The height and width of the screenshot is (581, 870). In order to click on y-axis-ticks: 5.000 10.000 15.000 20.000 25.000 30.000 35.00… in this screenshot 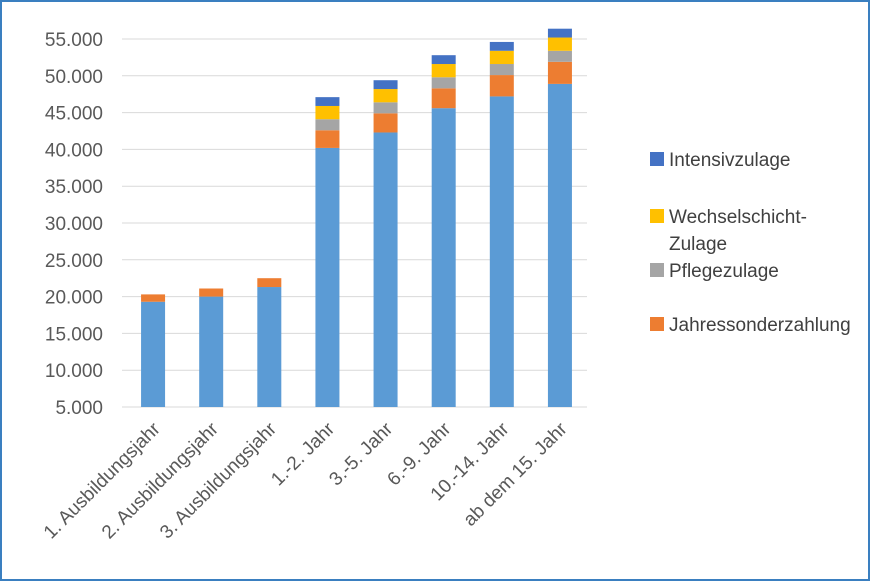, I will do `click(74, 224)`.